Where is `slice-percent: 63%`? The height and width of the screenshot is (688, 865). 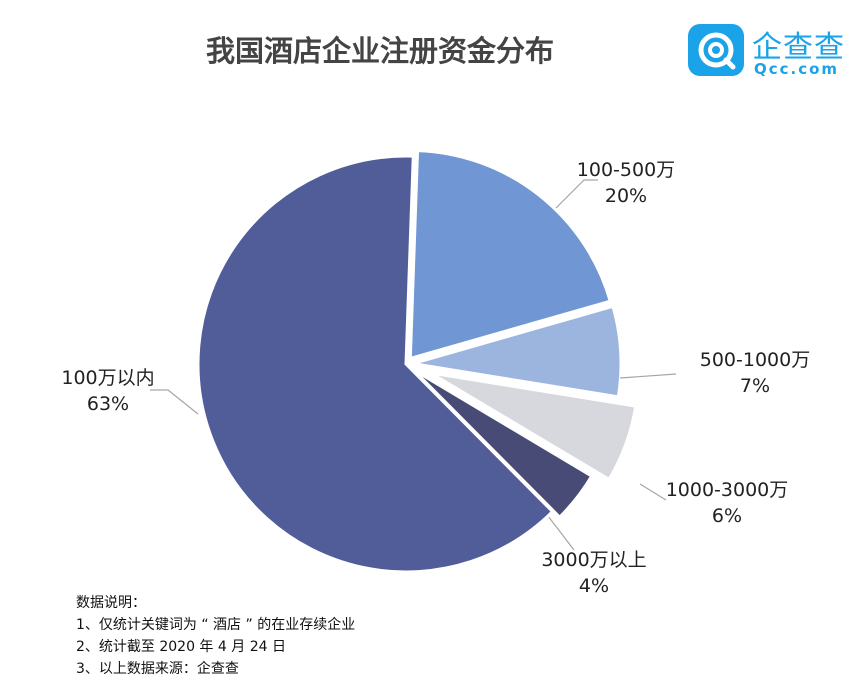
slice-percent: 63% is located at coordinates (108, 404).